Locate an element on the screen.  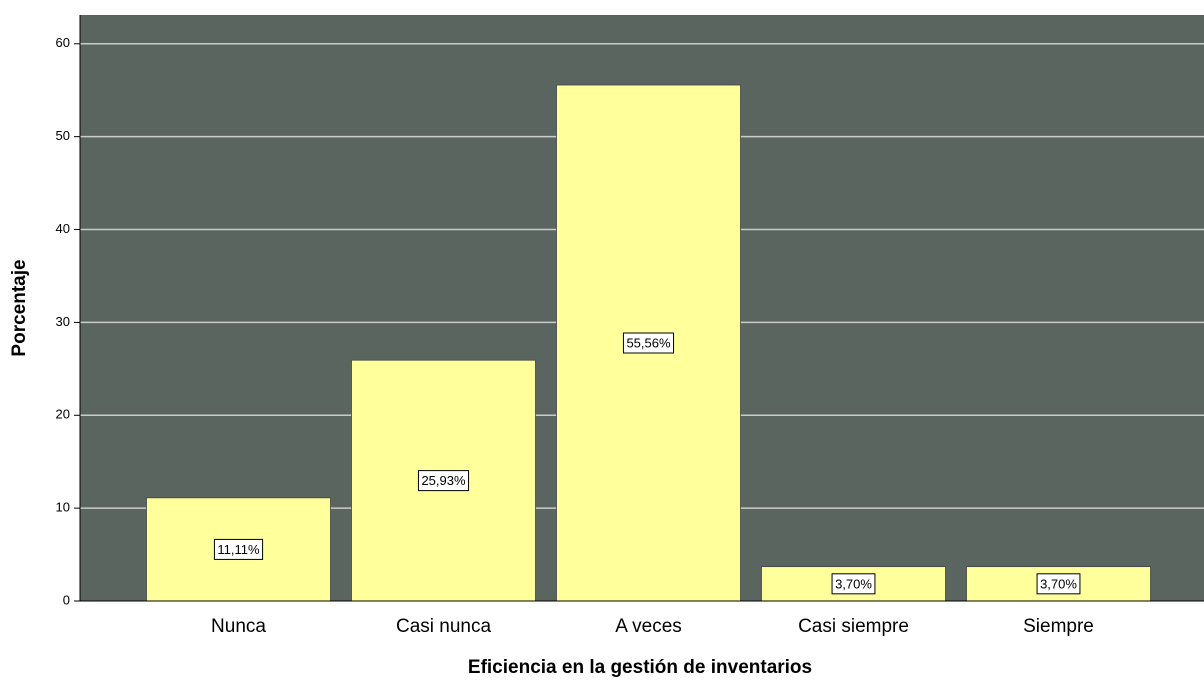
x-axis-title: Eficiencia en la gestión de inventarios is located at coordinates (640, 667).